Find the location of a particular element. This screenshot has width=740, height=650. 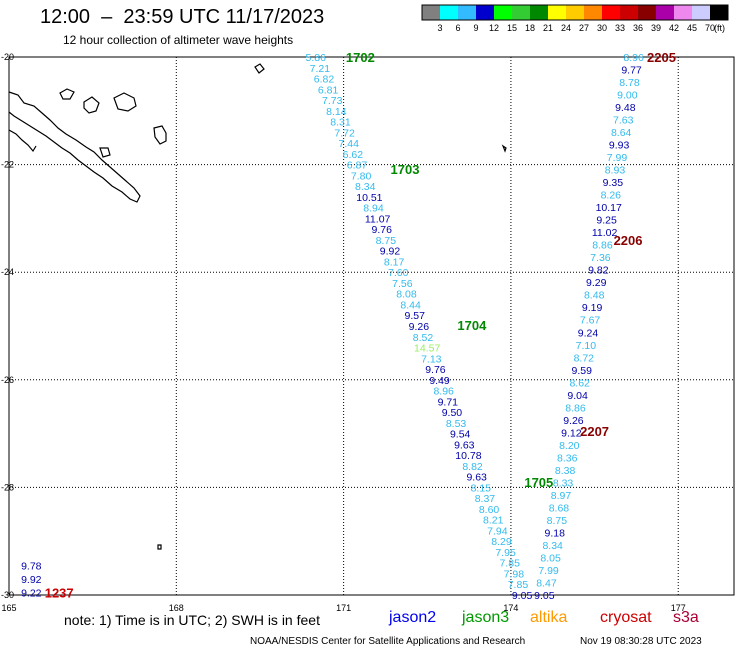

wave-height-value: 9.82 is located at coordinates (598, 271).